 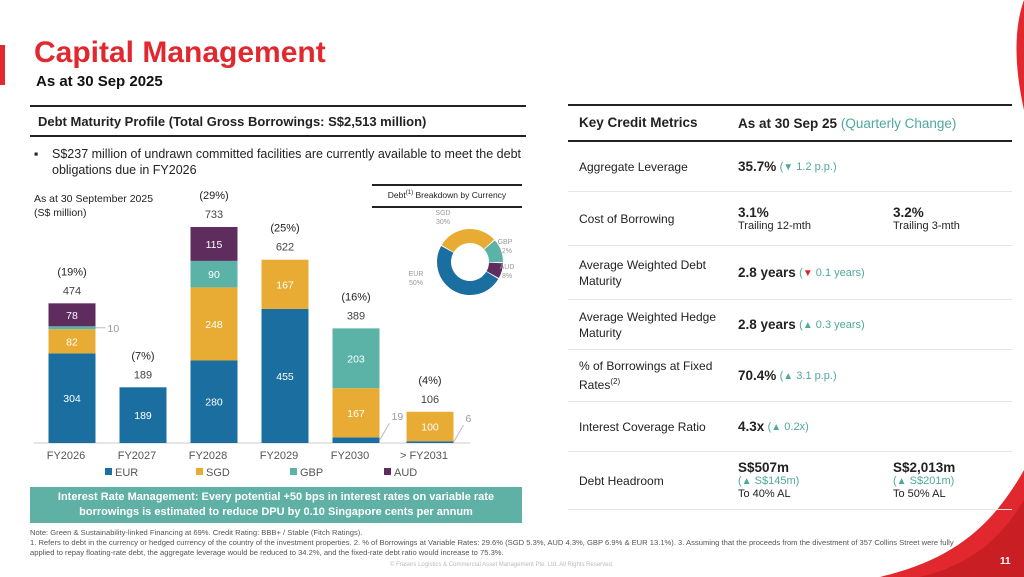 I want to click on metric-label-text: Aggregate Leverage, so click(x=633, y=166).